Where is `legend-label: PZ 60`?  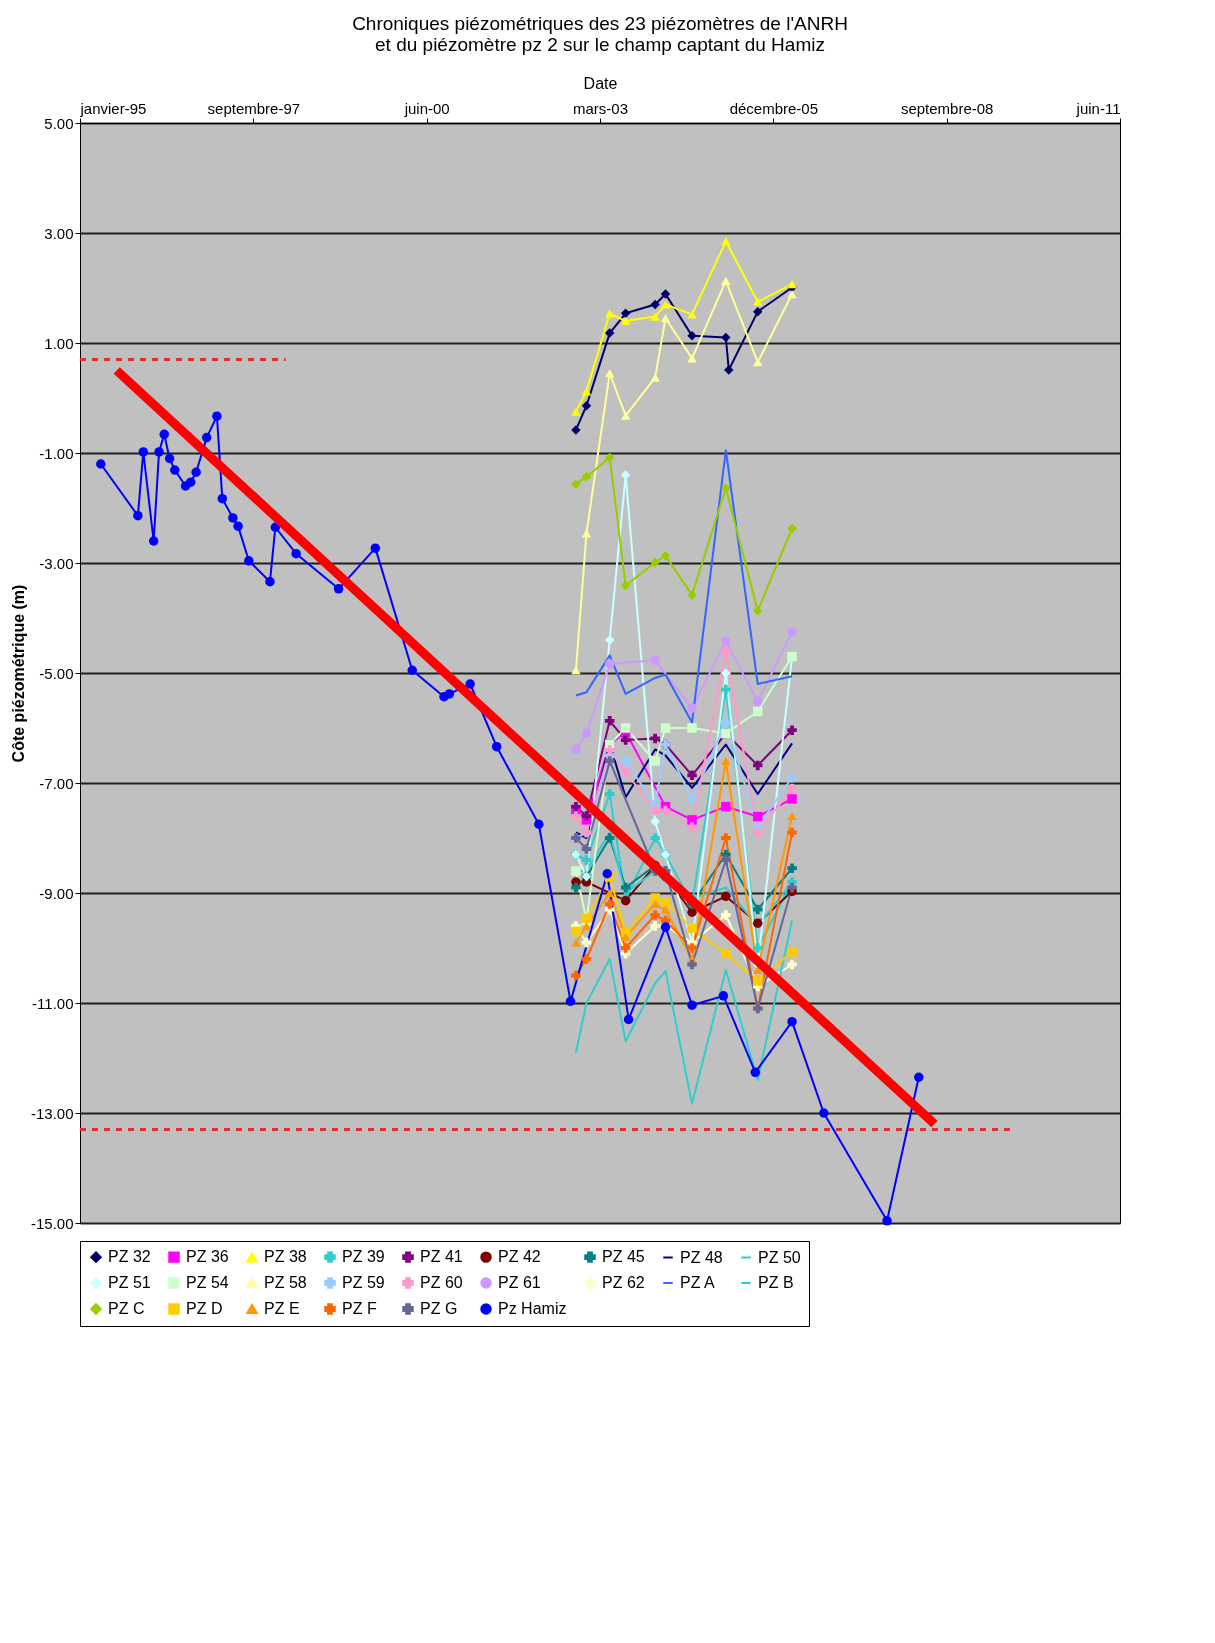 legend-label: PZ 60 is located at coordinates (441, 1282).